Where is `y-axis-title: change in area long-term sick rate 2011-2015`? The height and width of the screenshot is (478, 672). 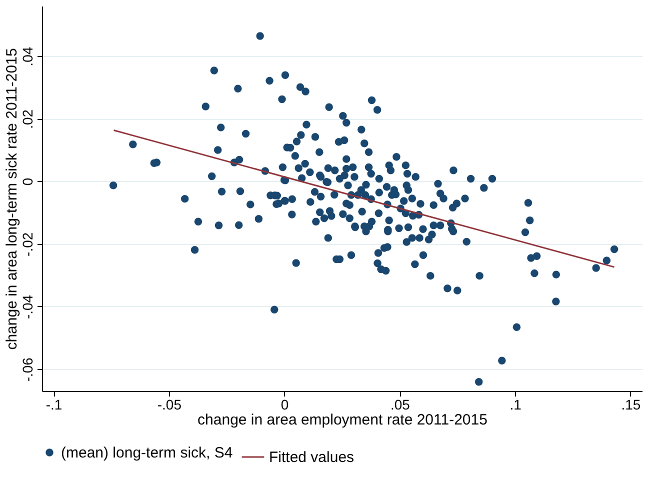
y-axis-title: change in area long-term sick rate 2011-2015 is located at coordinates (12, 199).